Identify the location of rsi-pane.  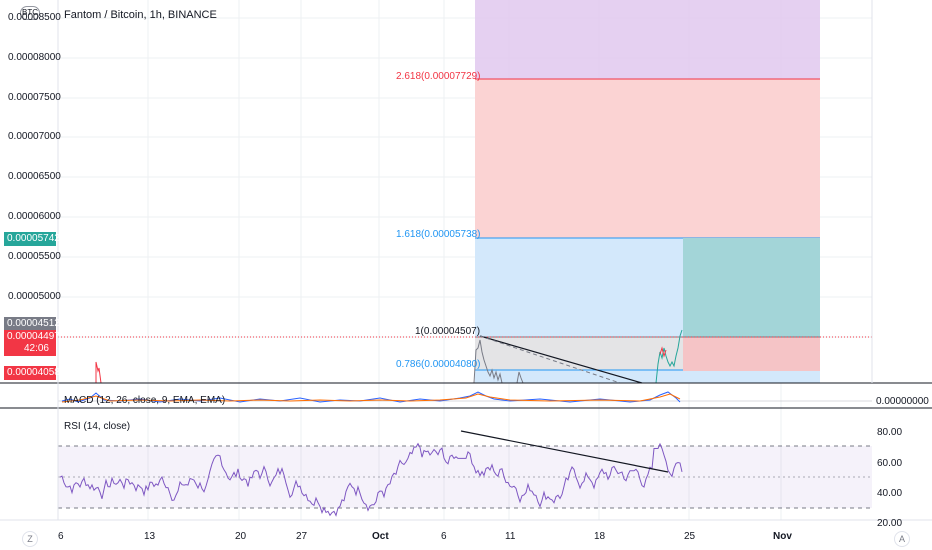
(465, 473).